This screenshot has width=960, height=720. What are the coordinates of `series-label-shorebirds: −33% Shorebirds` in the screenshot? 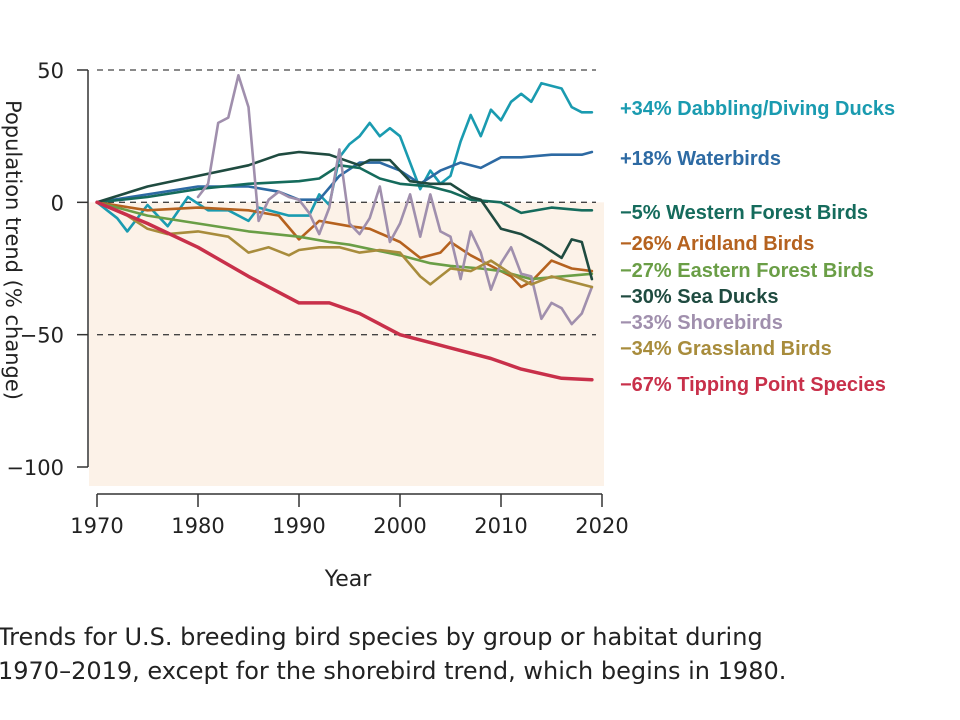 It's located at (701, 323).